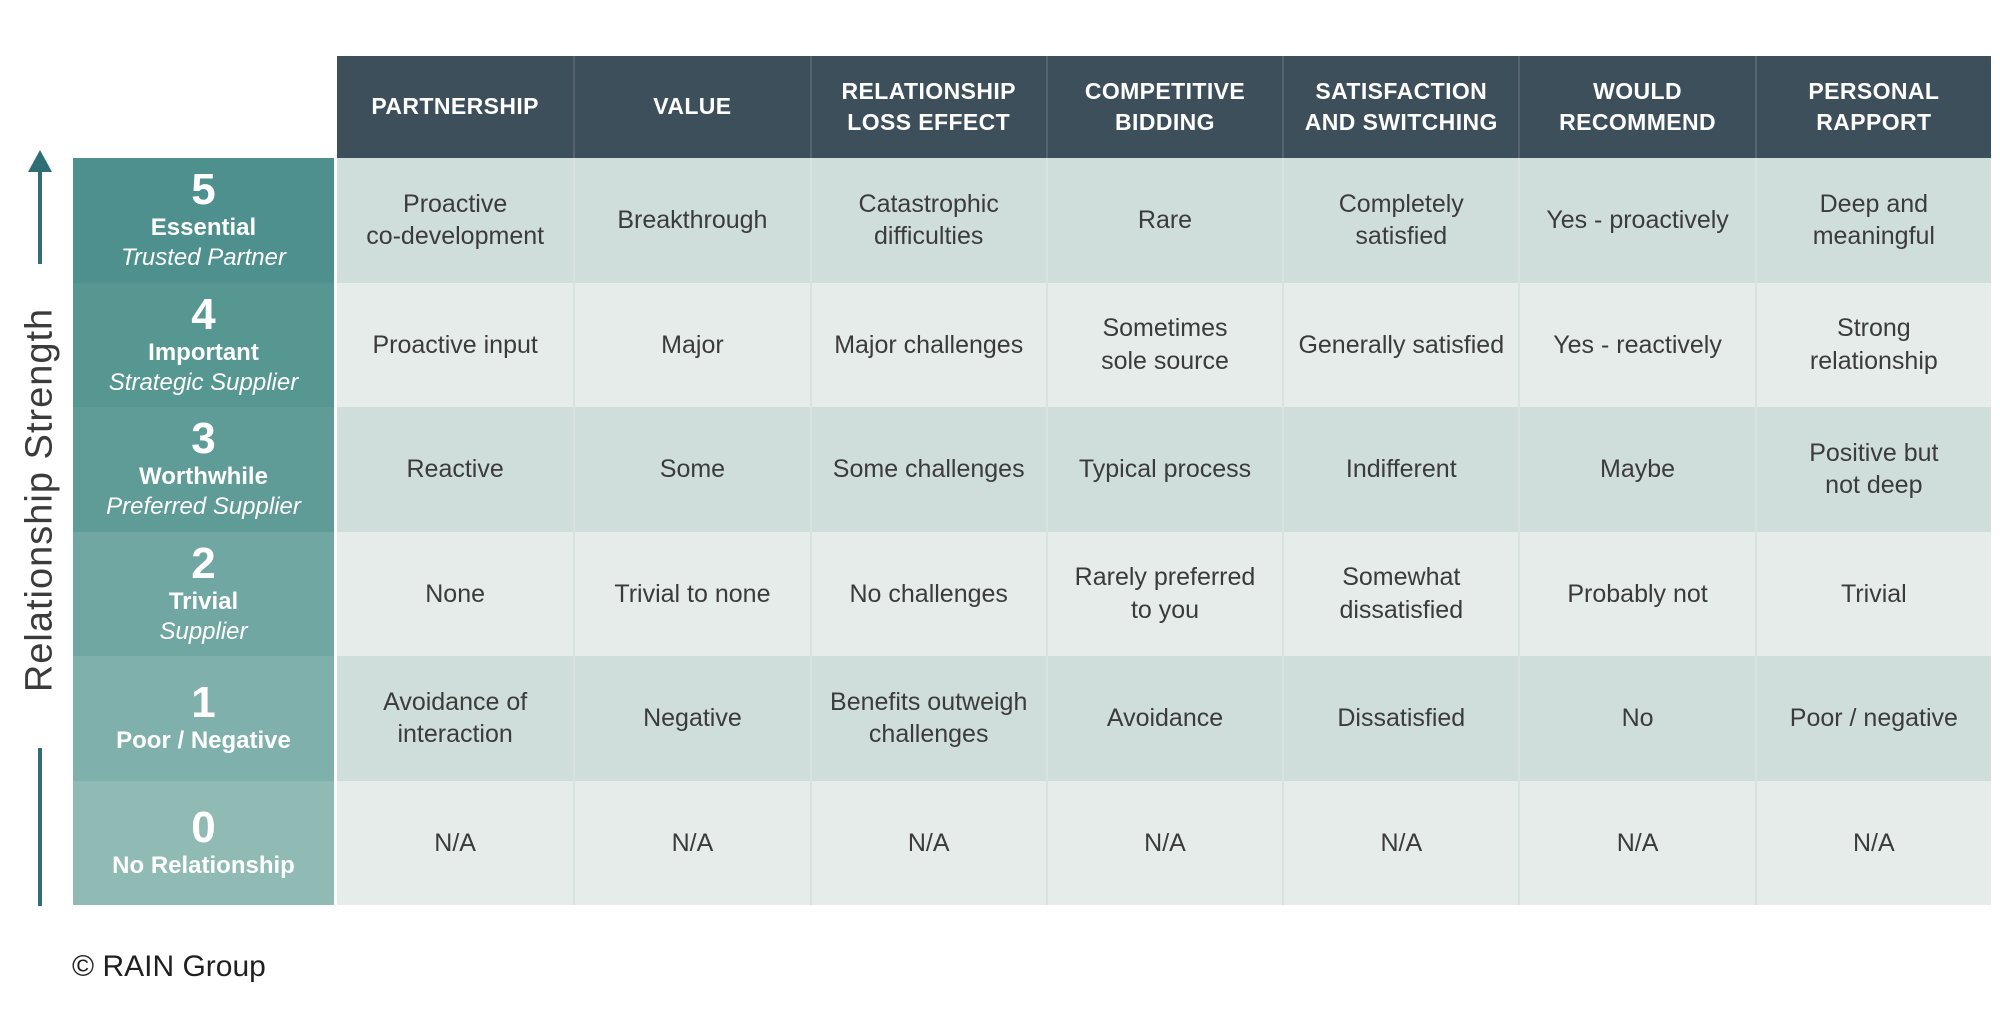 The width and height of the screenshot is (2000, 1021). What do you see at coordinates (1164, 718) in the screenshot?
I see `cell-1-competitive-bidding: Avoidance` at bounding box center [1164, 718].